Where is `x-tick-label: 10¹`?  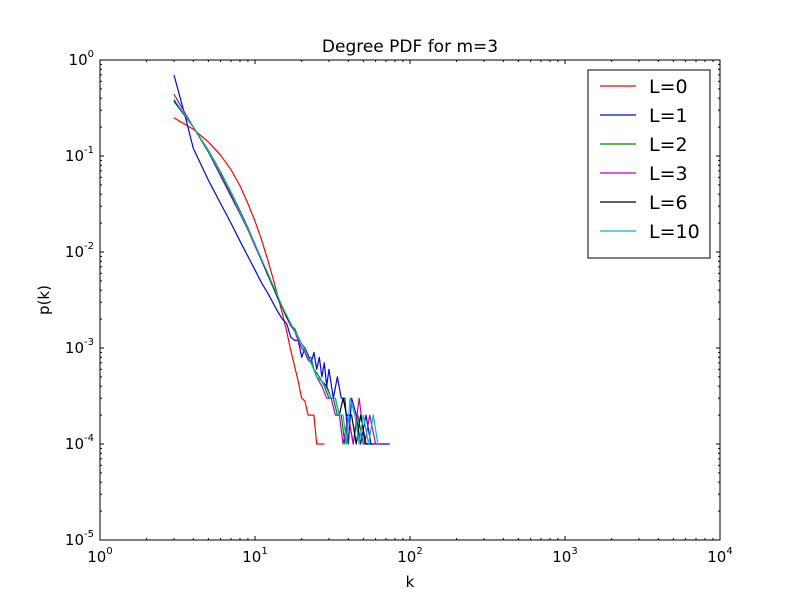 x-tick-label: 10¹ is located at coordinates (254, 556).